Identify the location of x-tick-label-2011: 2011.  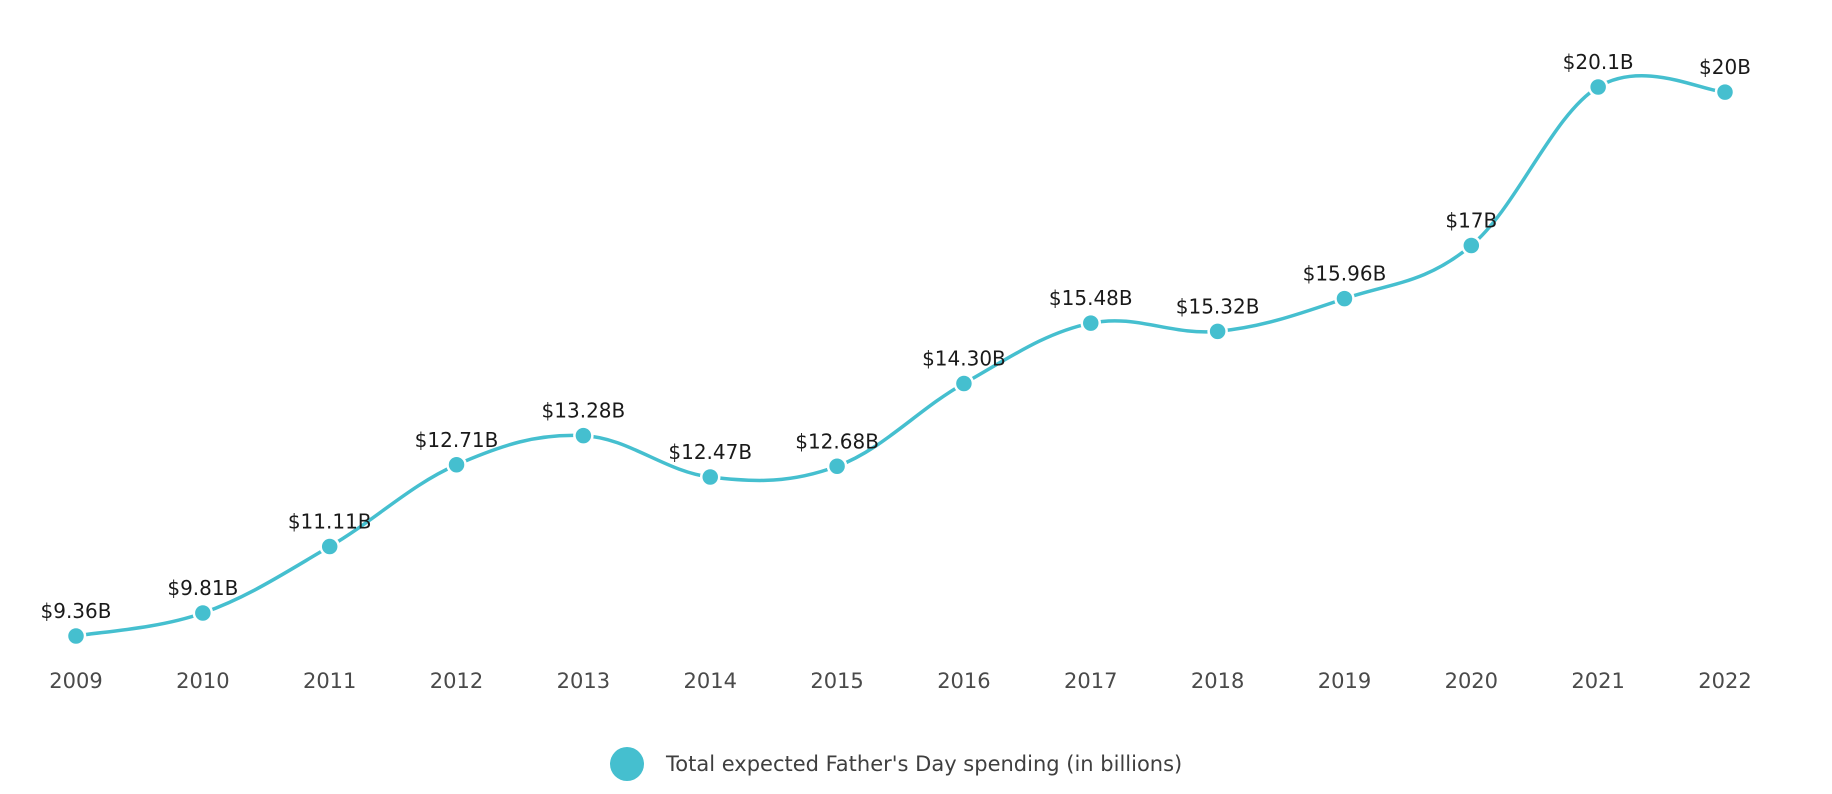
(329, 681).